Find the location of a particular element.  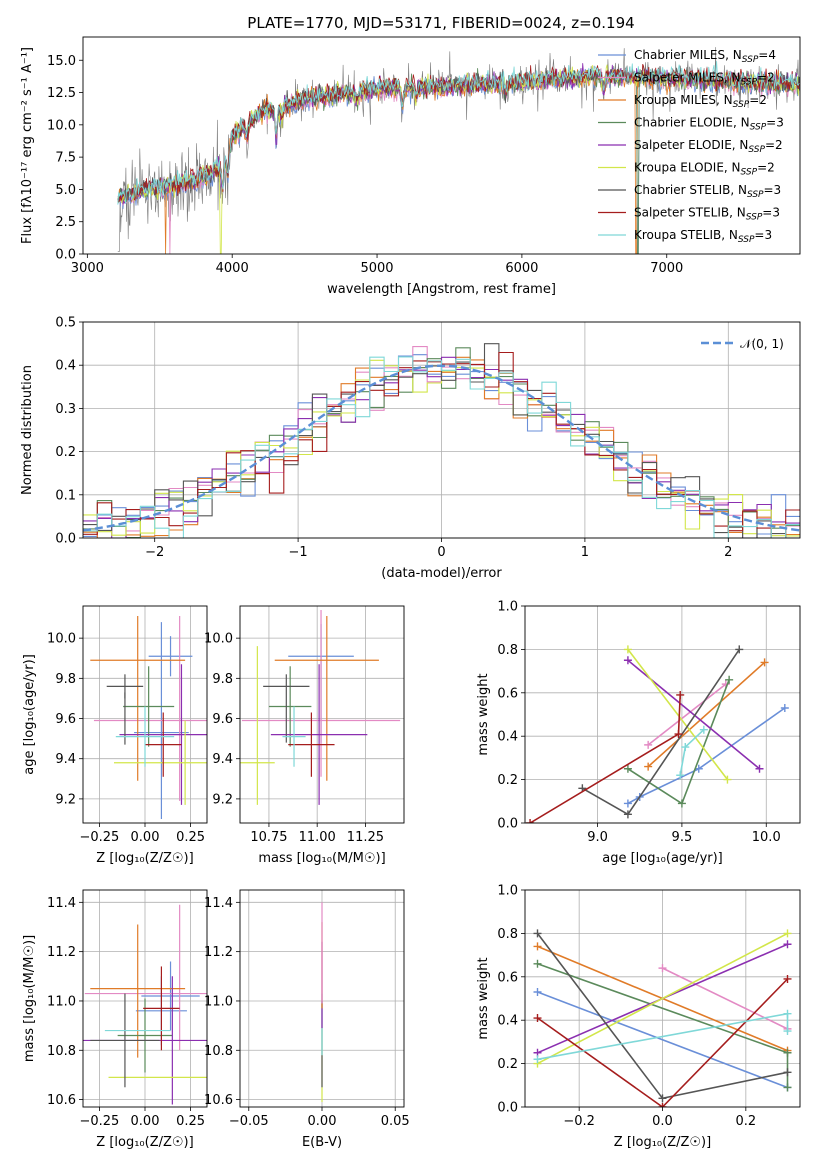

x-tick-label: 6000 is located at coordinates (521, 268).